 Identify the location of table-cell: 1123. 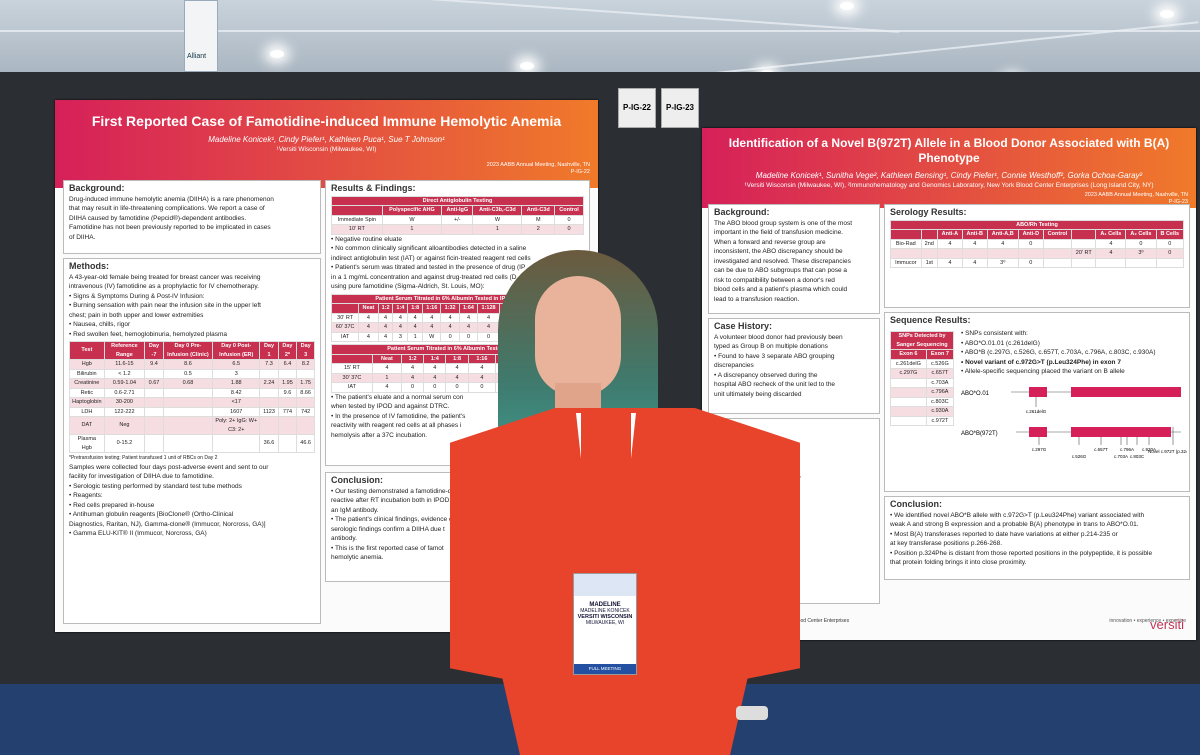
(269, 411).